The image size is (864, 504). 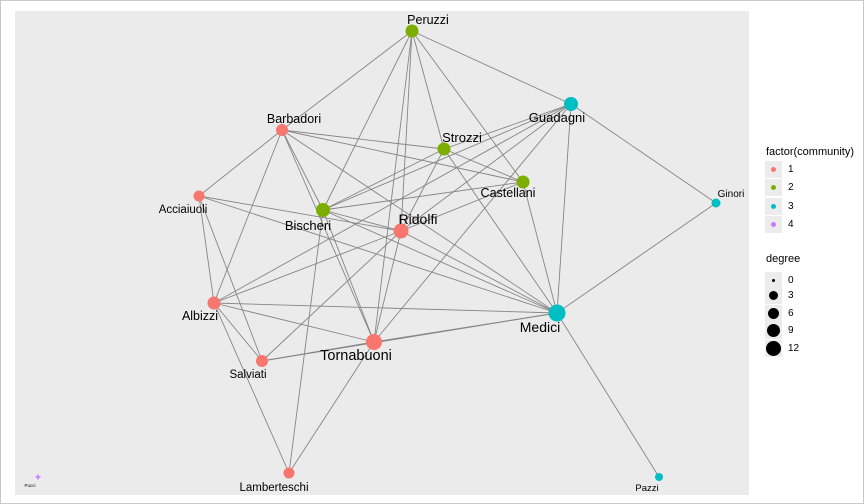 I want to click on node-Ridolfi, so click(x=401, y=231).